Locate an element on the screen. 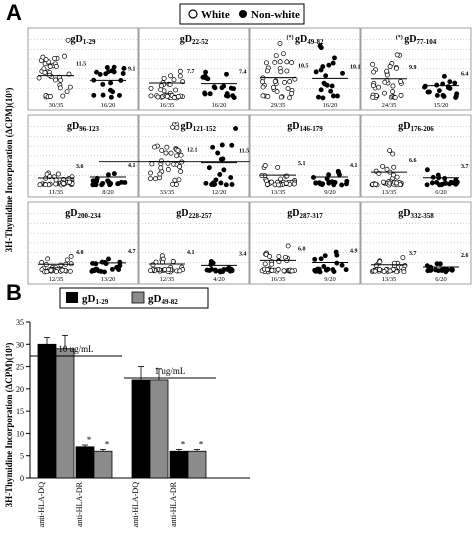  white-median-label: 4.1 is located at coordinates (191, 253).